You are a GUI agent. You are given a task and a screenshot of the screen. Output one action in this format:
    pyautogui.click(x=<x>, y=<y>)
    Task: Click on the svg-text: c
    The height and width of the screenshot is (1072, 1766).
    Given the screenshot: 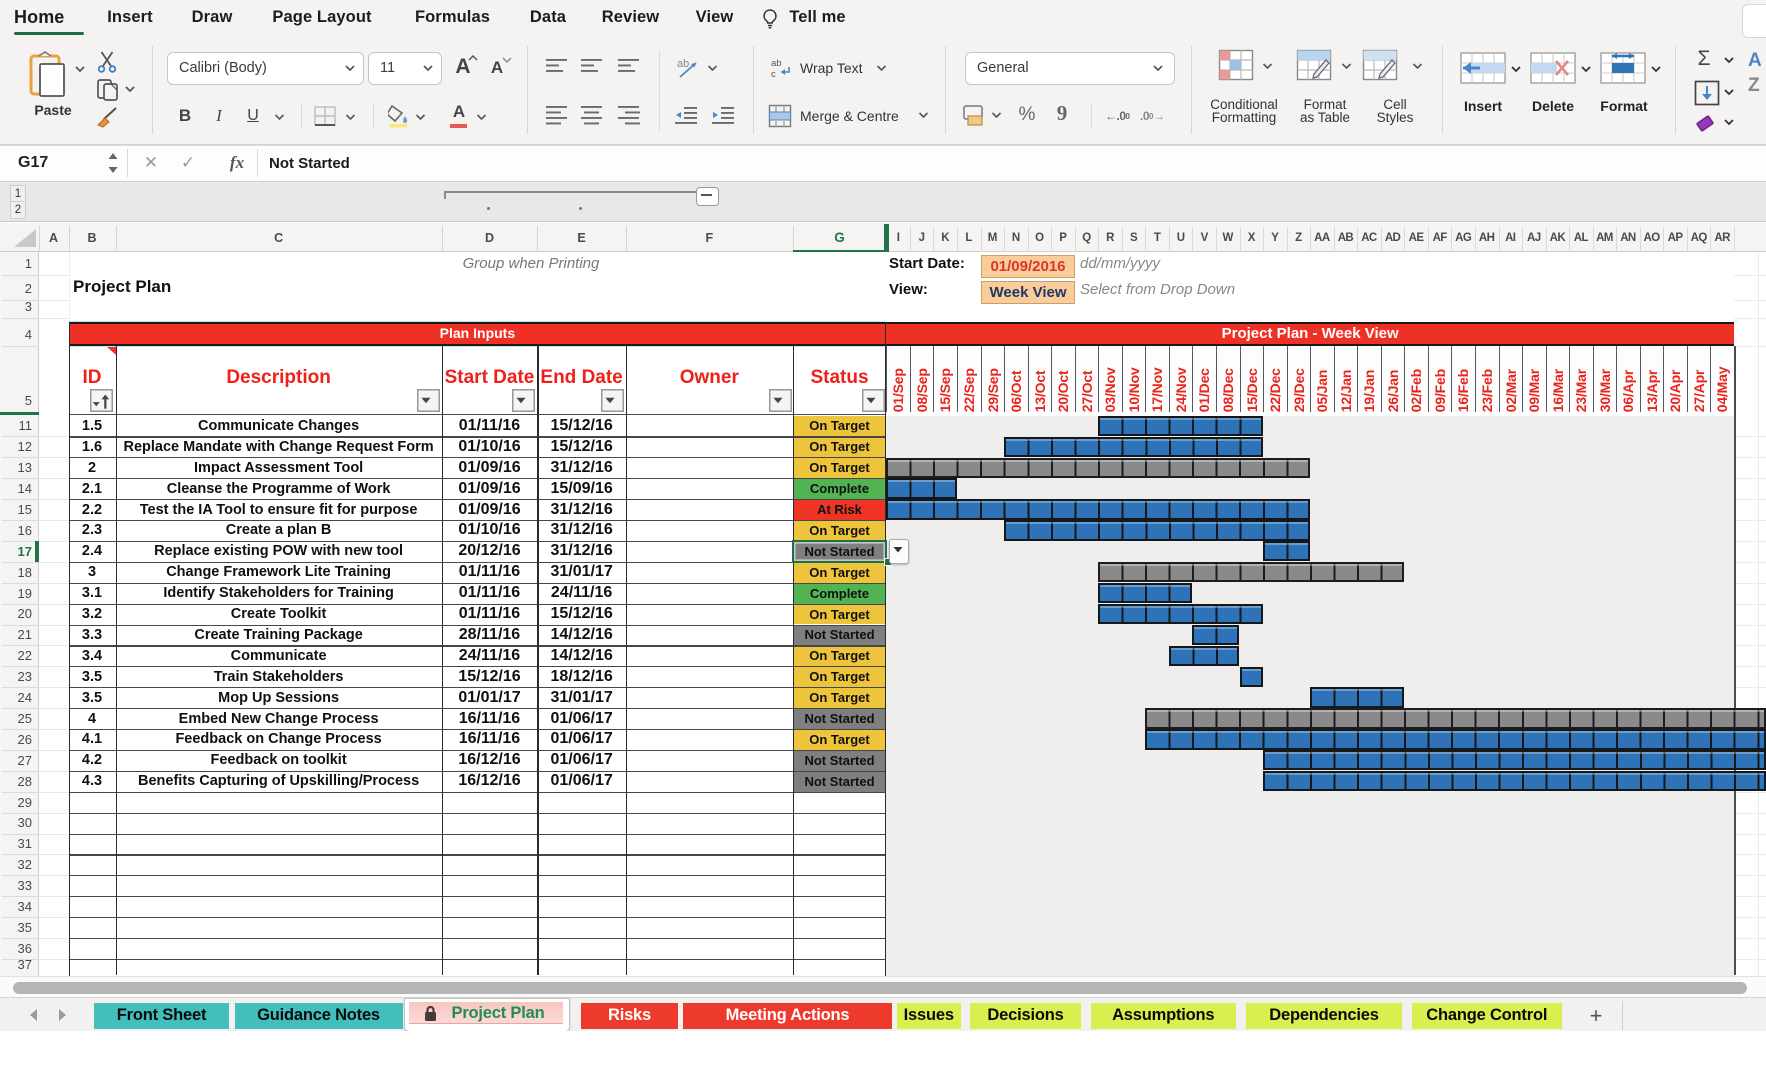 What is the action you would take?
    pyautogui.click(x=773, y=74)
    